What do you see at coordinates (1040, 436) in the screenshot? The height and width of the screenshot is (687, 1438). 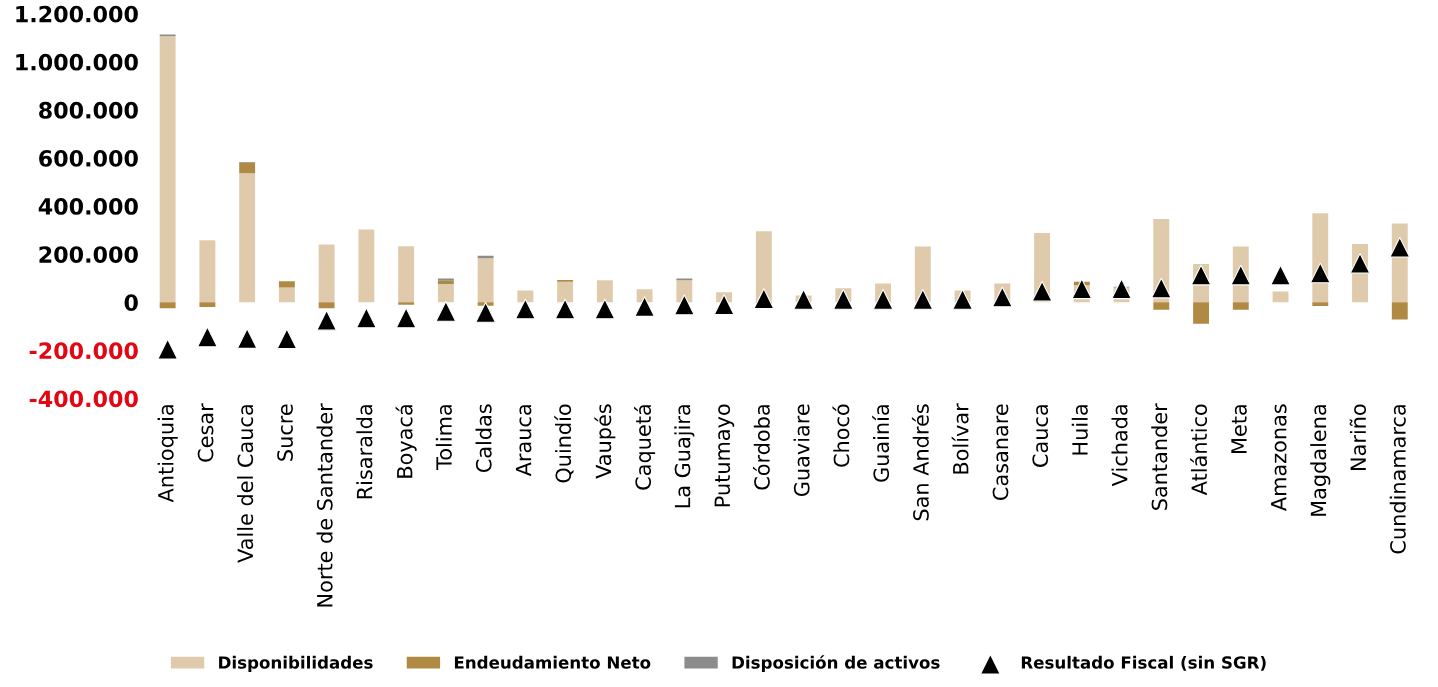 I see `x-tick-label: Cauca` at bounding box center [1040, 436].